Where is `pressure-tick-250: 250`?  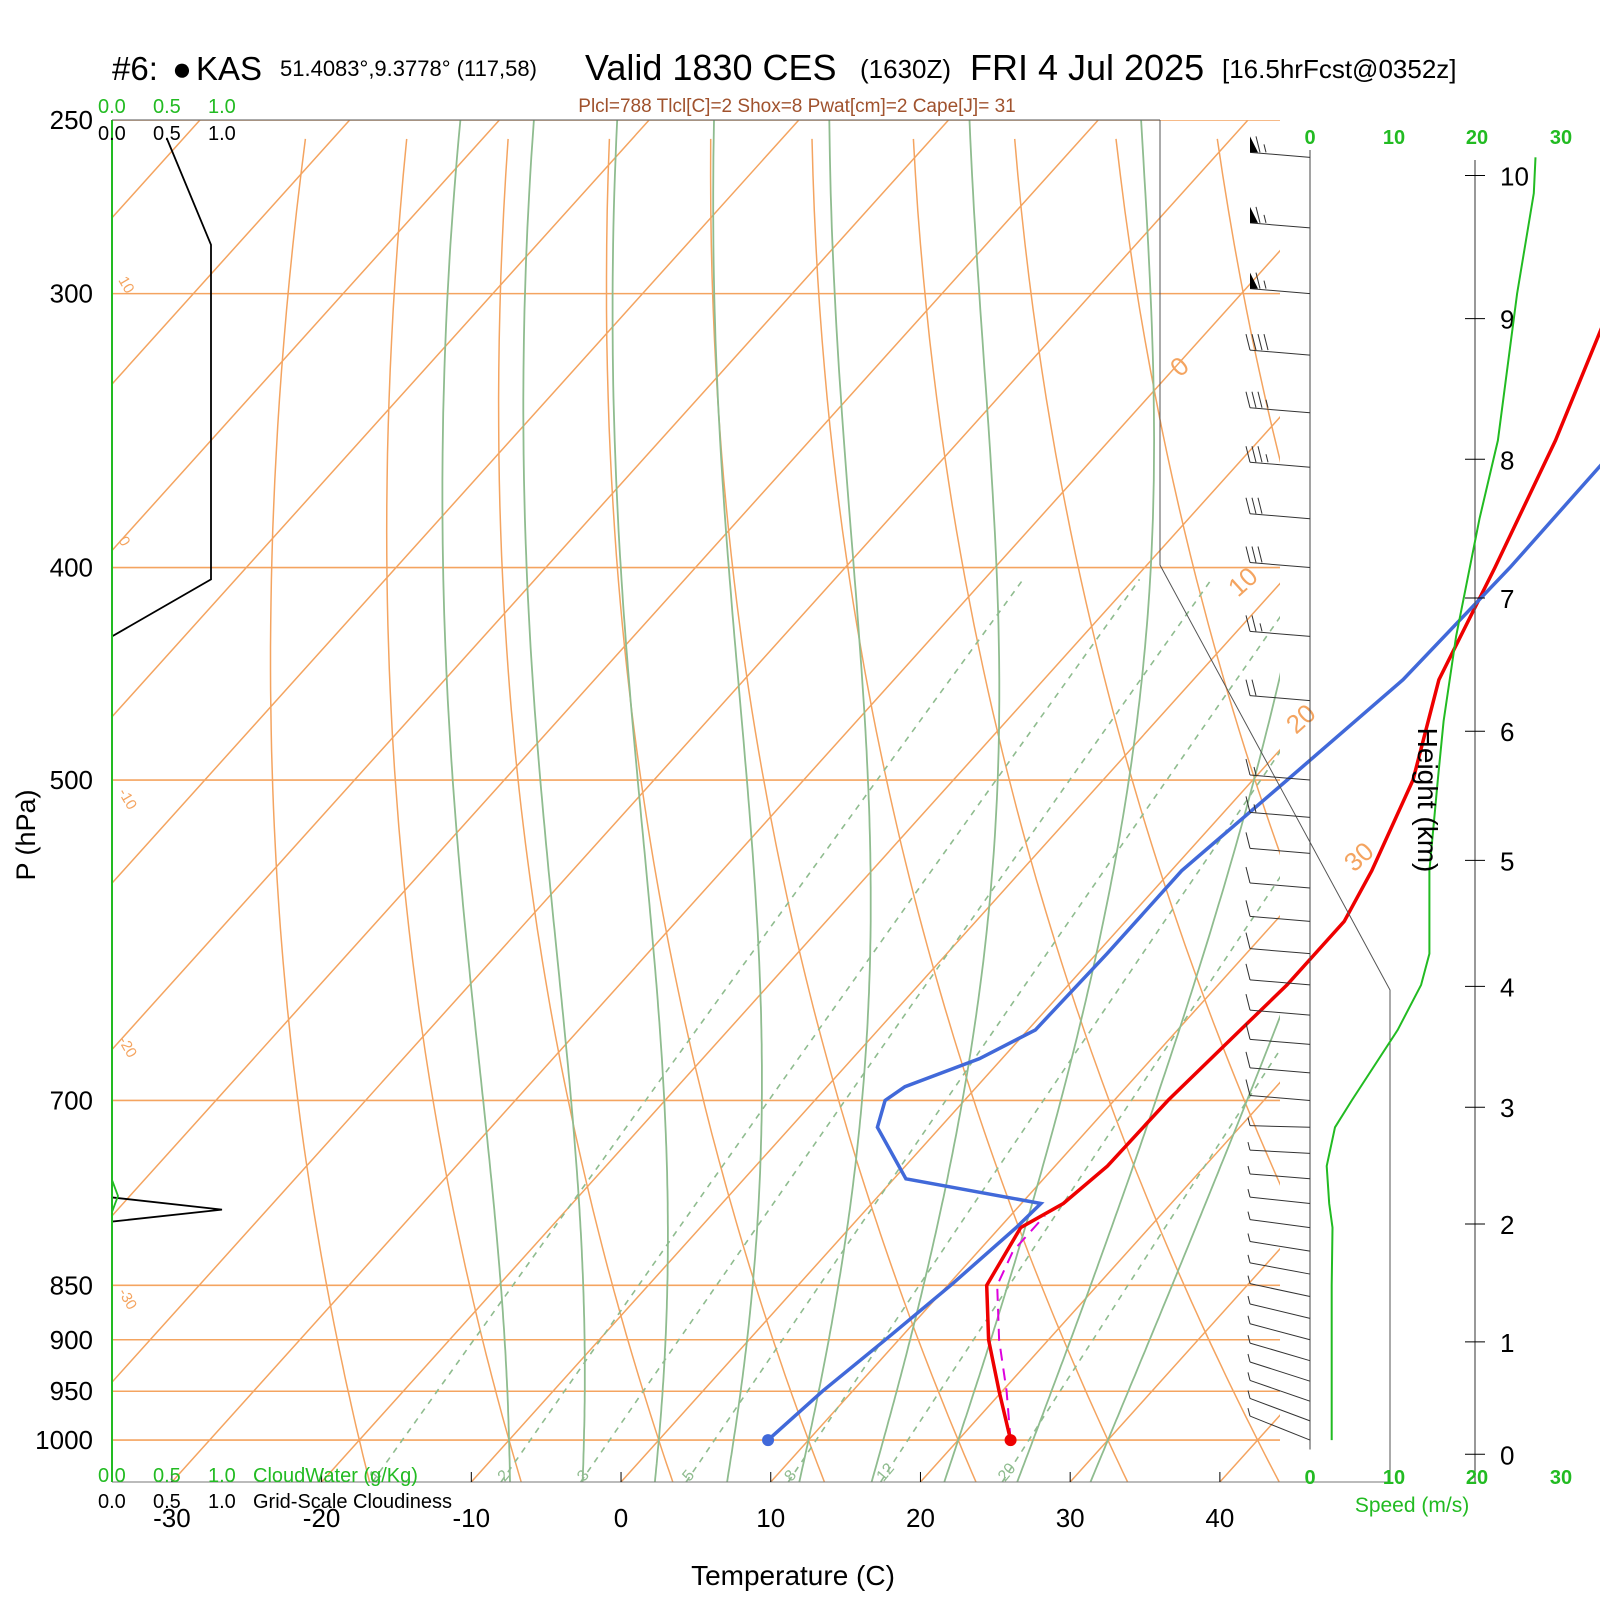
pressure-tick-250: 250 is located at coordinates (71, 120).